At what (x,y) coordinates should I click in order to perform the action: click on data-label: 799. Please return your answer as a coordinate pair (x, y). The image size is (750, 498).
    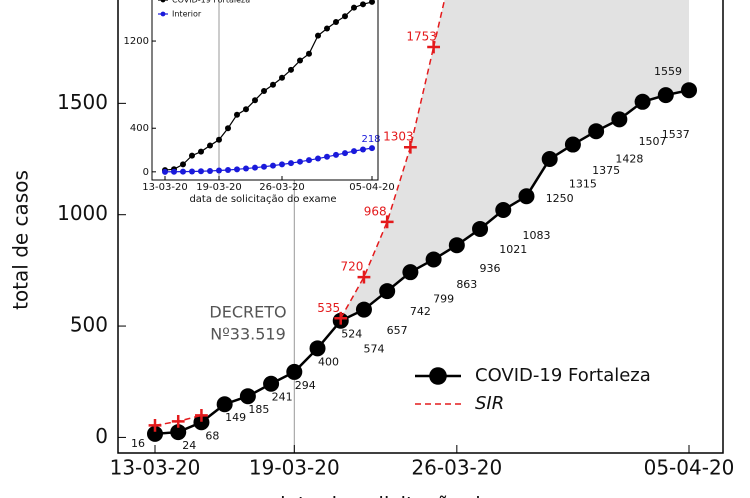
    Looking at the image, I should click on (443, 298).